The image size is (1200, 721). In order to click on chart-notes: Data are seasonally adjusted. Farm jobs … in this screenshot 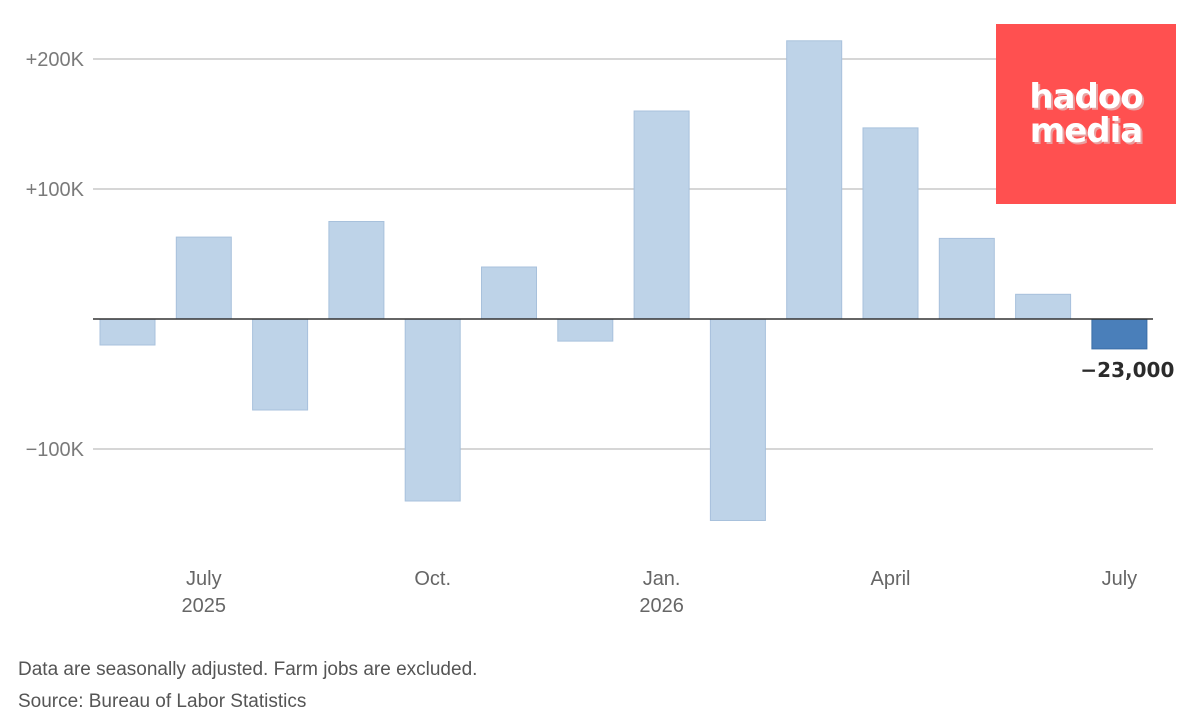, I will do `click(468, 686)`.